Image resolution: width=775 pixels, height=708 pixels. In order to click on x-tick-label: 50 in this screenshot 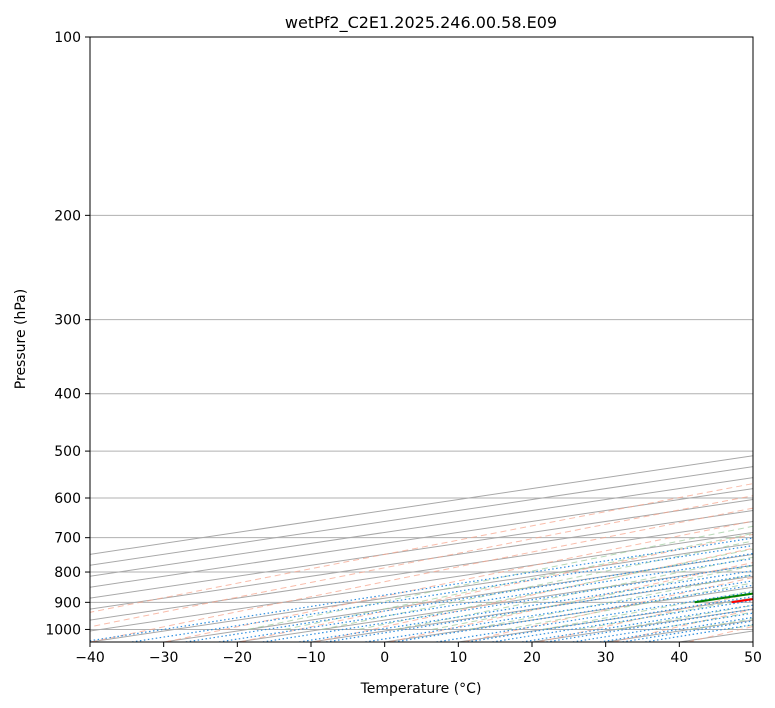, I will do `click(753, 658)`.